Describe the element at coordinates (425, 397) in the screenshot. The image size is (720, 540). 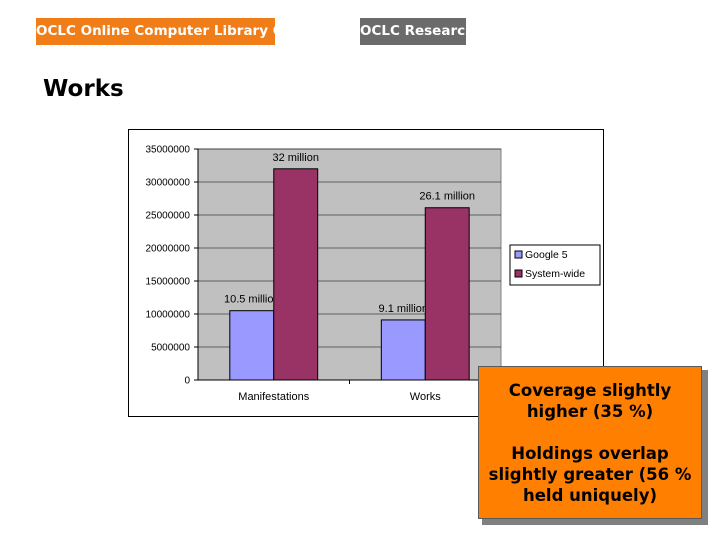
I see `x-tick-label: Works` at that location.